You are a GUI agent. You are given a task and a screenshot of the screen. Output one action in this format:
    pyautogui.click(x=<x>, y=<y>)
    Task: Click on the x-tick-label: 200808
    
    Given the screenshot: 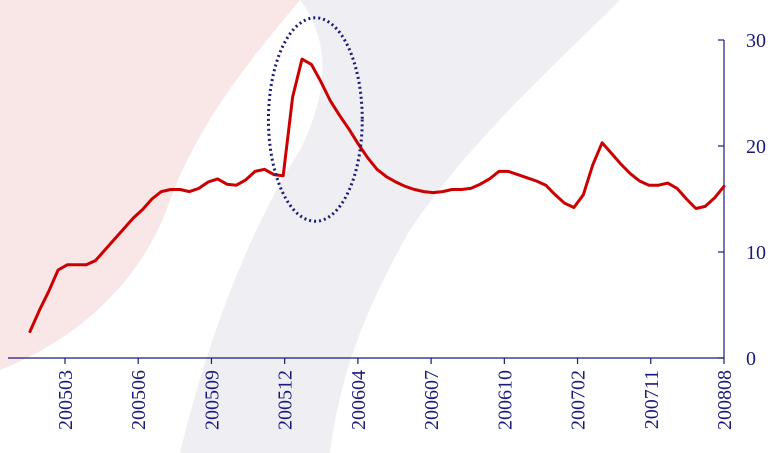 What is the action you would take?
    pyautogui.click(x=725, y=400)
    